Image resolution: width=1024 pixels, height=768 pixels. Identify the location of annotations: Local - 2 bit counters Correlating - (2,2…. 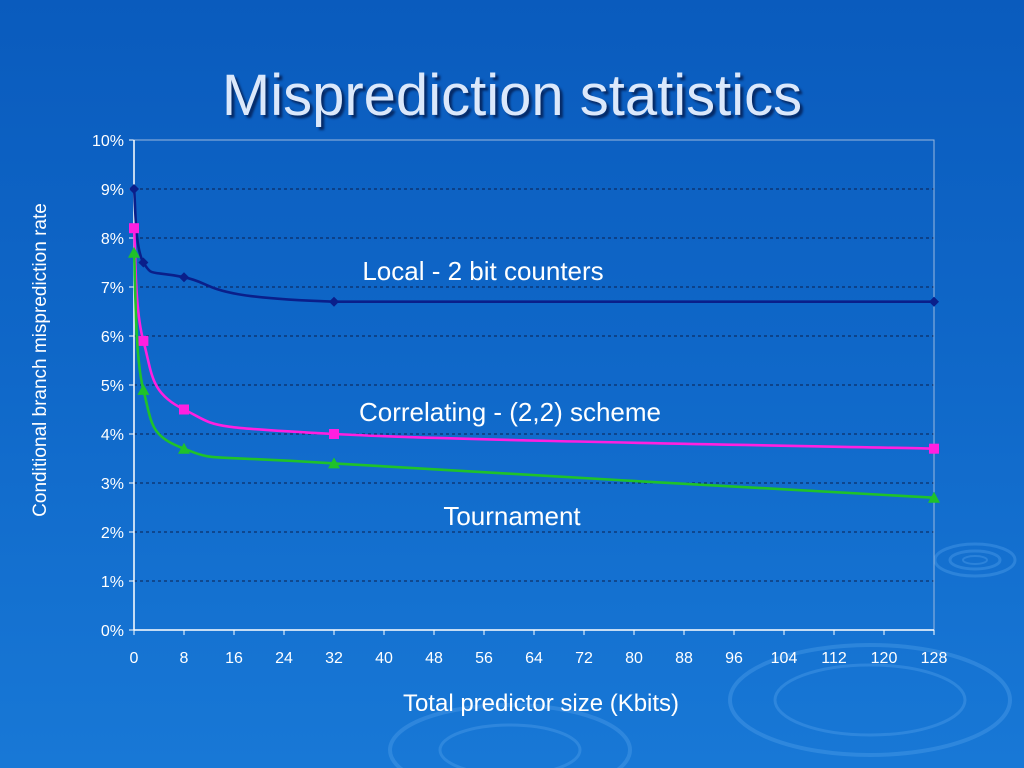
(510, 393).